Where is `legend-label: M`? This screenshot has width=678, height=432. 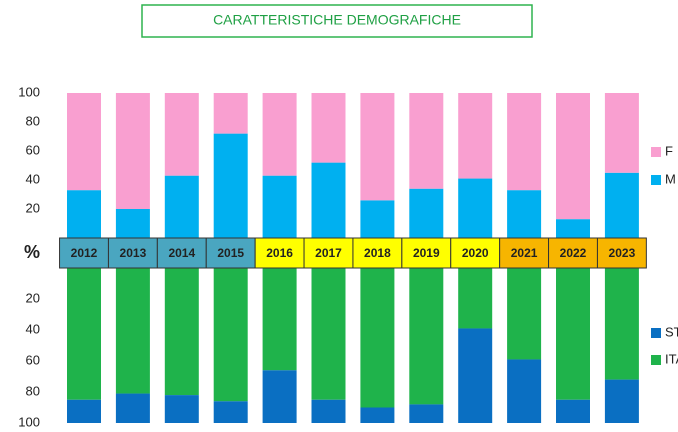
legend-label: M is located at coordinates (670, 178).